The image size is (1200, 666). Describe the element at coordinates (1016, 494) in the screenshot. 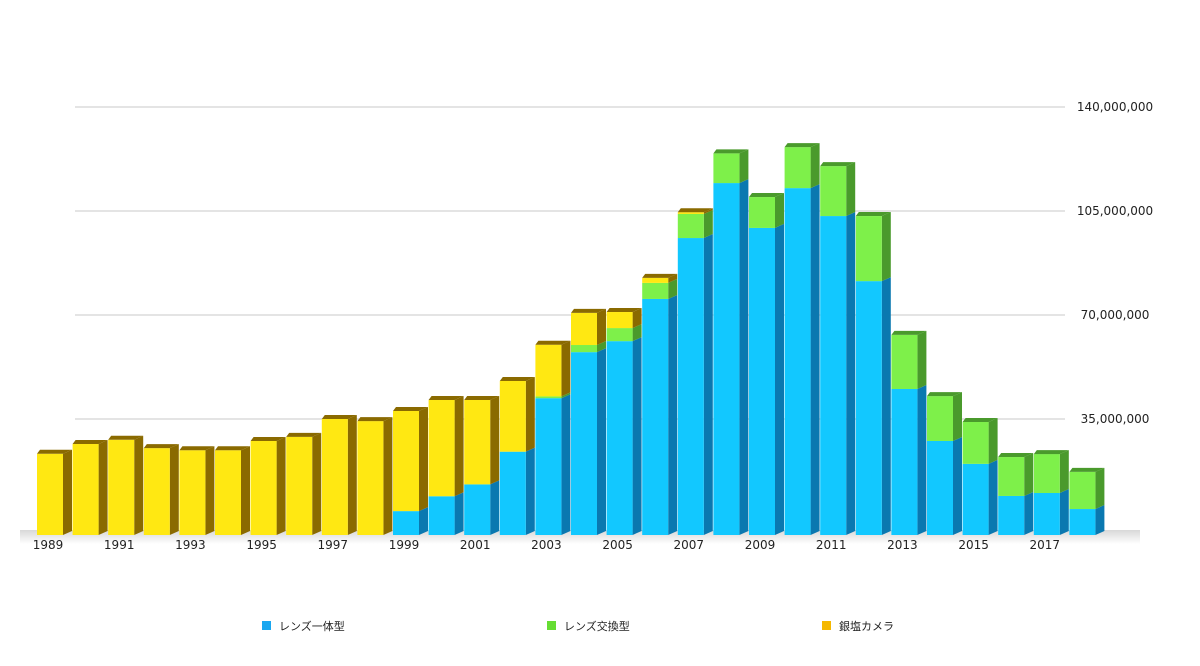

I see `bar-2016` at that location.